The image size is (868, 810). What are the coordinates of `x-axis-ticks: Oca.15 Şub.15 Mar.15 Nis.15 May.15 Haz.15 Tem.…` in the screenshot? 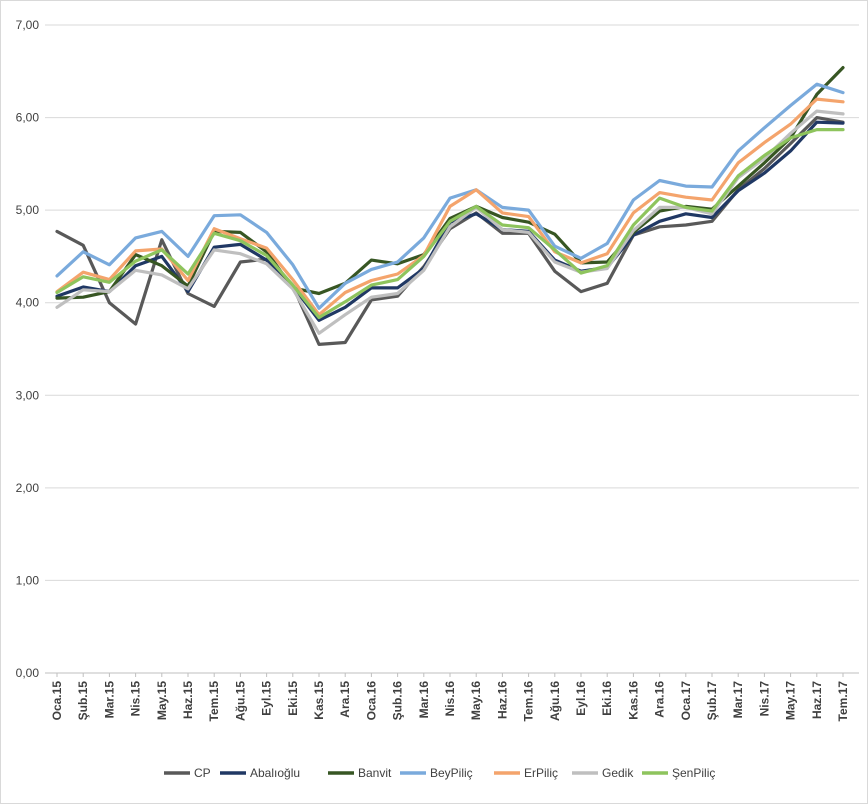 It's located at (450, 697).